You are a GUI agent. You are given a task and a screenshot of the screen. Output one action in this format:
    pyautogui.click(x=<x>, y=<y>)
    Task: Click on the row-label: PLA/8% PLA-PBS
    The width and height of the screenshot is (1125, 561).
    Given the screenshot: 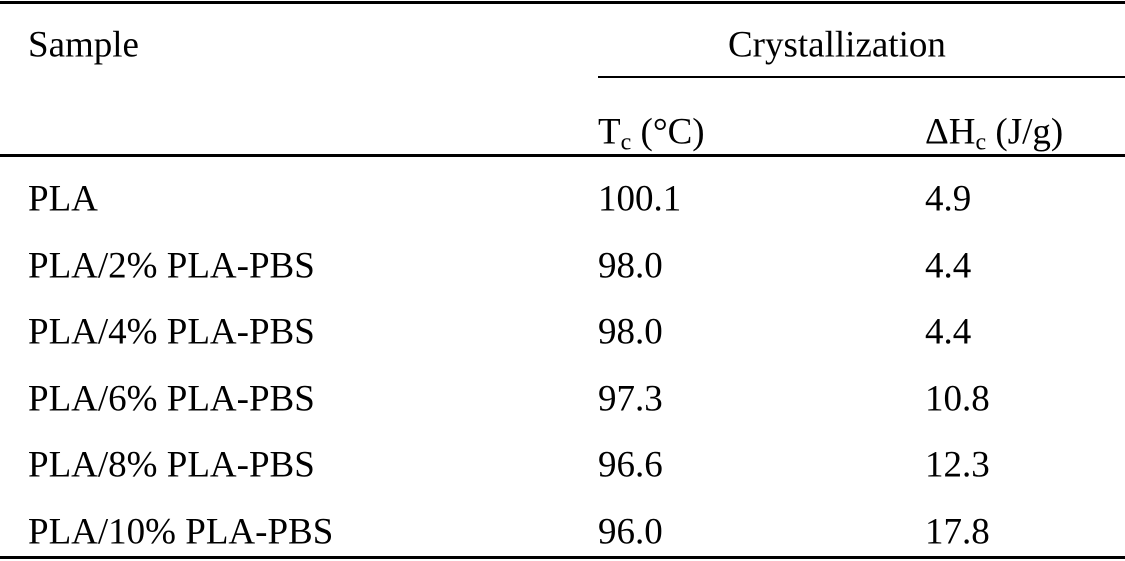 What is the action you would take?
    pyautogui.click(x=171, y=465)
    